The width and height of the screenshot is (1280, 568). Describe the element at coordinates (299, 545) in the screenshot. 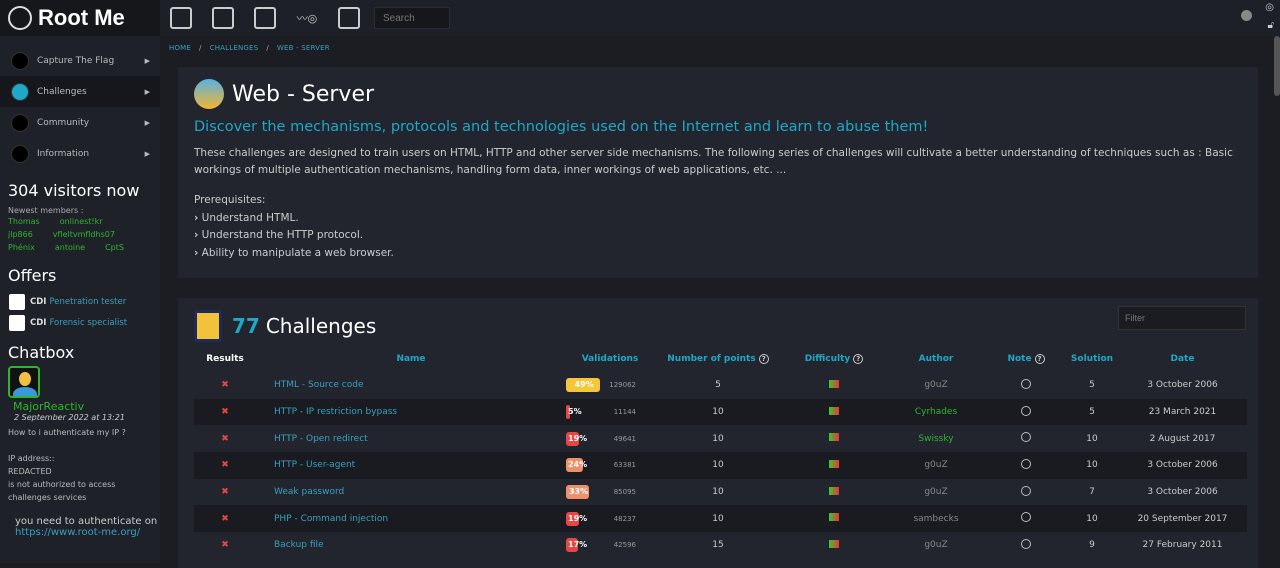

I see `challenge-name-link: Backup file` at that location.